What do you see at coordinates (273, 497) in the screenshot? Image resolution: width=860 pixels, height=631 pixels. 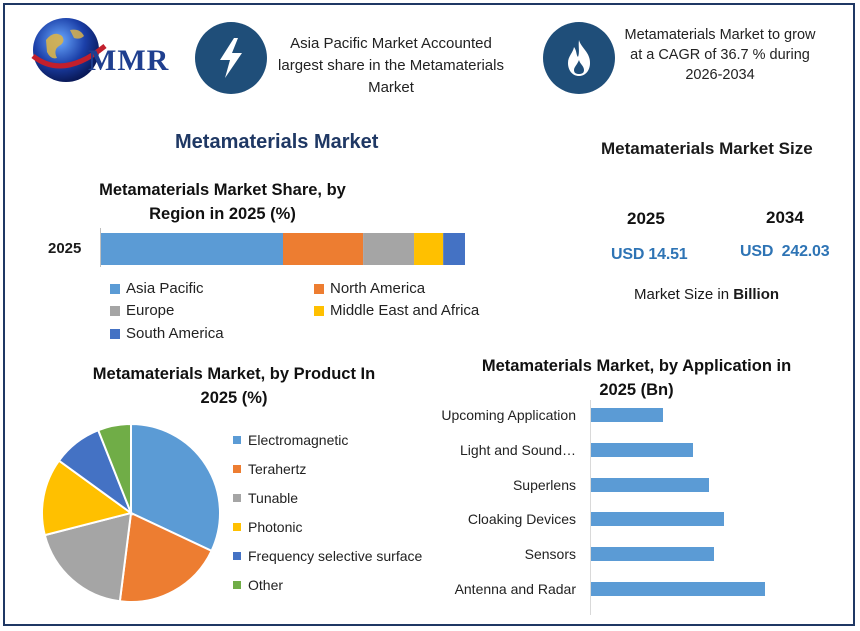 I see `legend-label: Tunable` at bounding box center [273, 497].